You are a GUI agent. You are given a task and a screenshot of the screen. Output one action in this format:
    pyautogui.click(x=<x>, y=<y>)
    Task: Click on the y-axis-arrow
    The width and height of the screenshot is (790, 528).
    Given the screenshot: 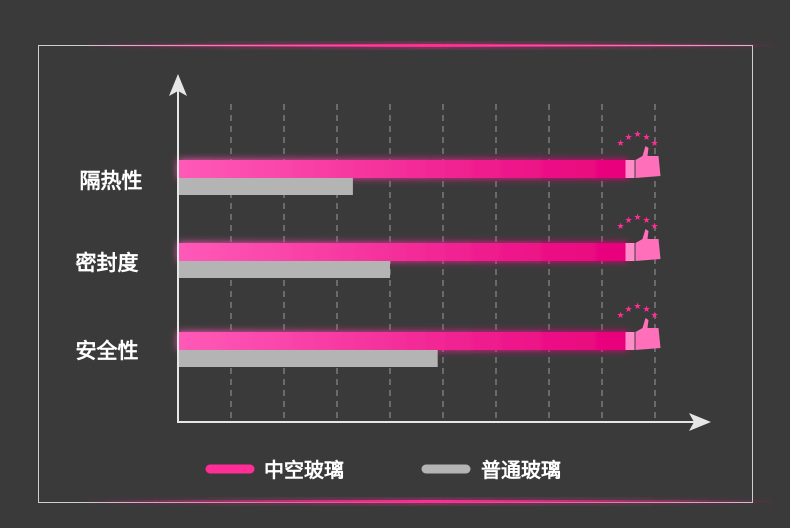 What is the action you would take?
    pyautogui.click(x=178, y=85)
    